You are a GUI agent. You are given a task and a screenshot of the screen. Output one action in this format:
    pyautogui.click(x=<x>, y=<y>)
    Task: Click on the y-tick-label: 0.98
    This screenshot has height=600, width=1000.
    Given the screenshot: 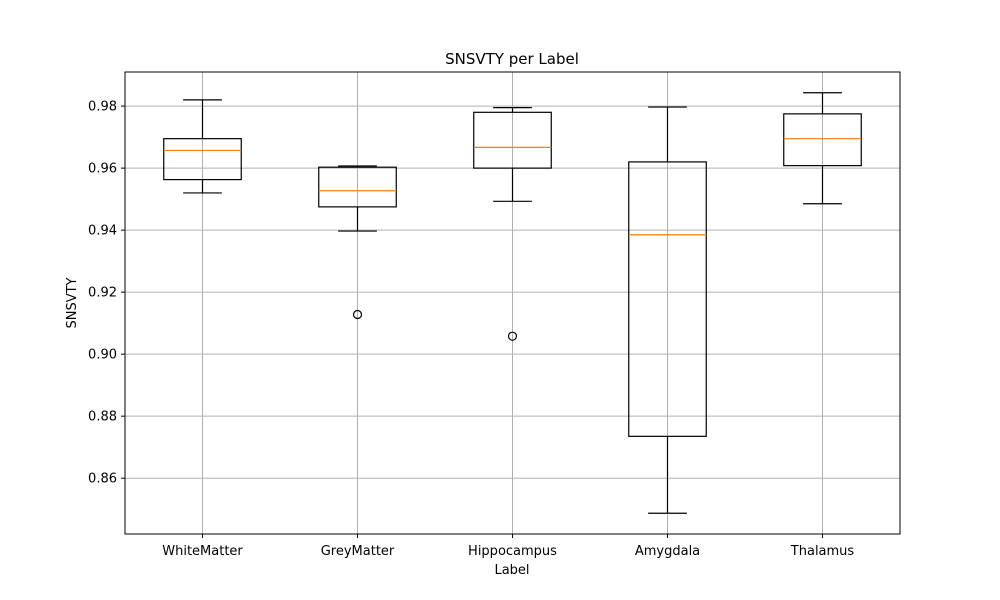 What is the action you would take?
    pyautogui.click(x=102, y=107)
    